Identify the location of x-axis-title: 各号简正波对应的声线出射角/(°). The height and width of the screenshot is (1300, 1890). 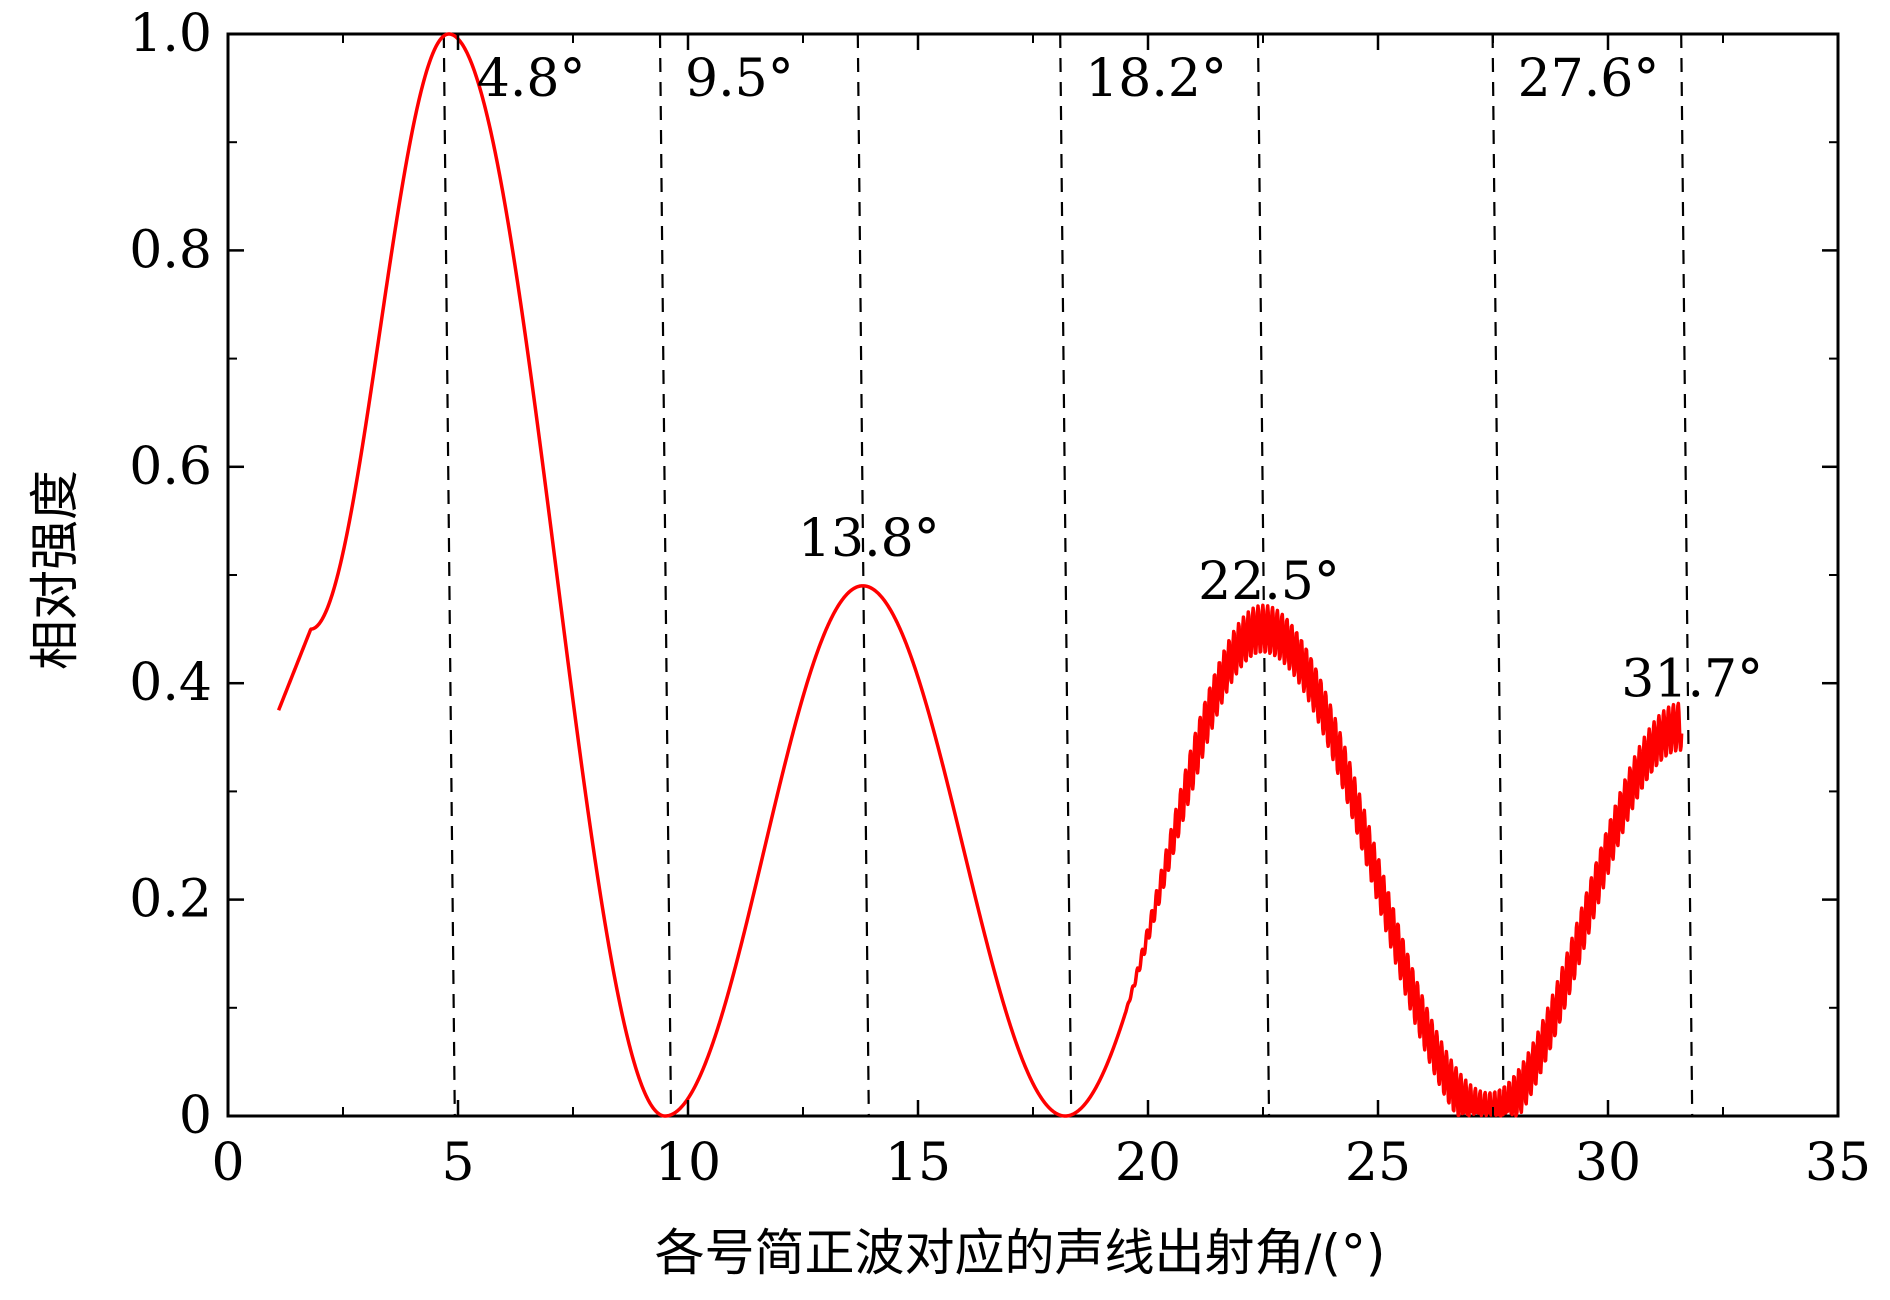
(1020, 1253).